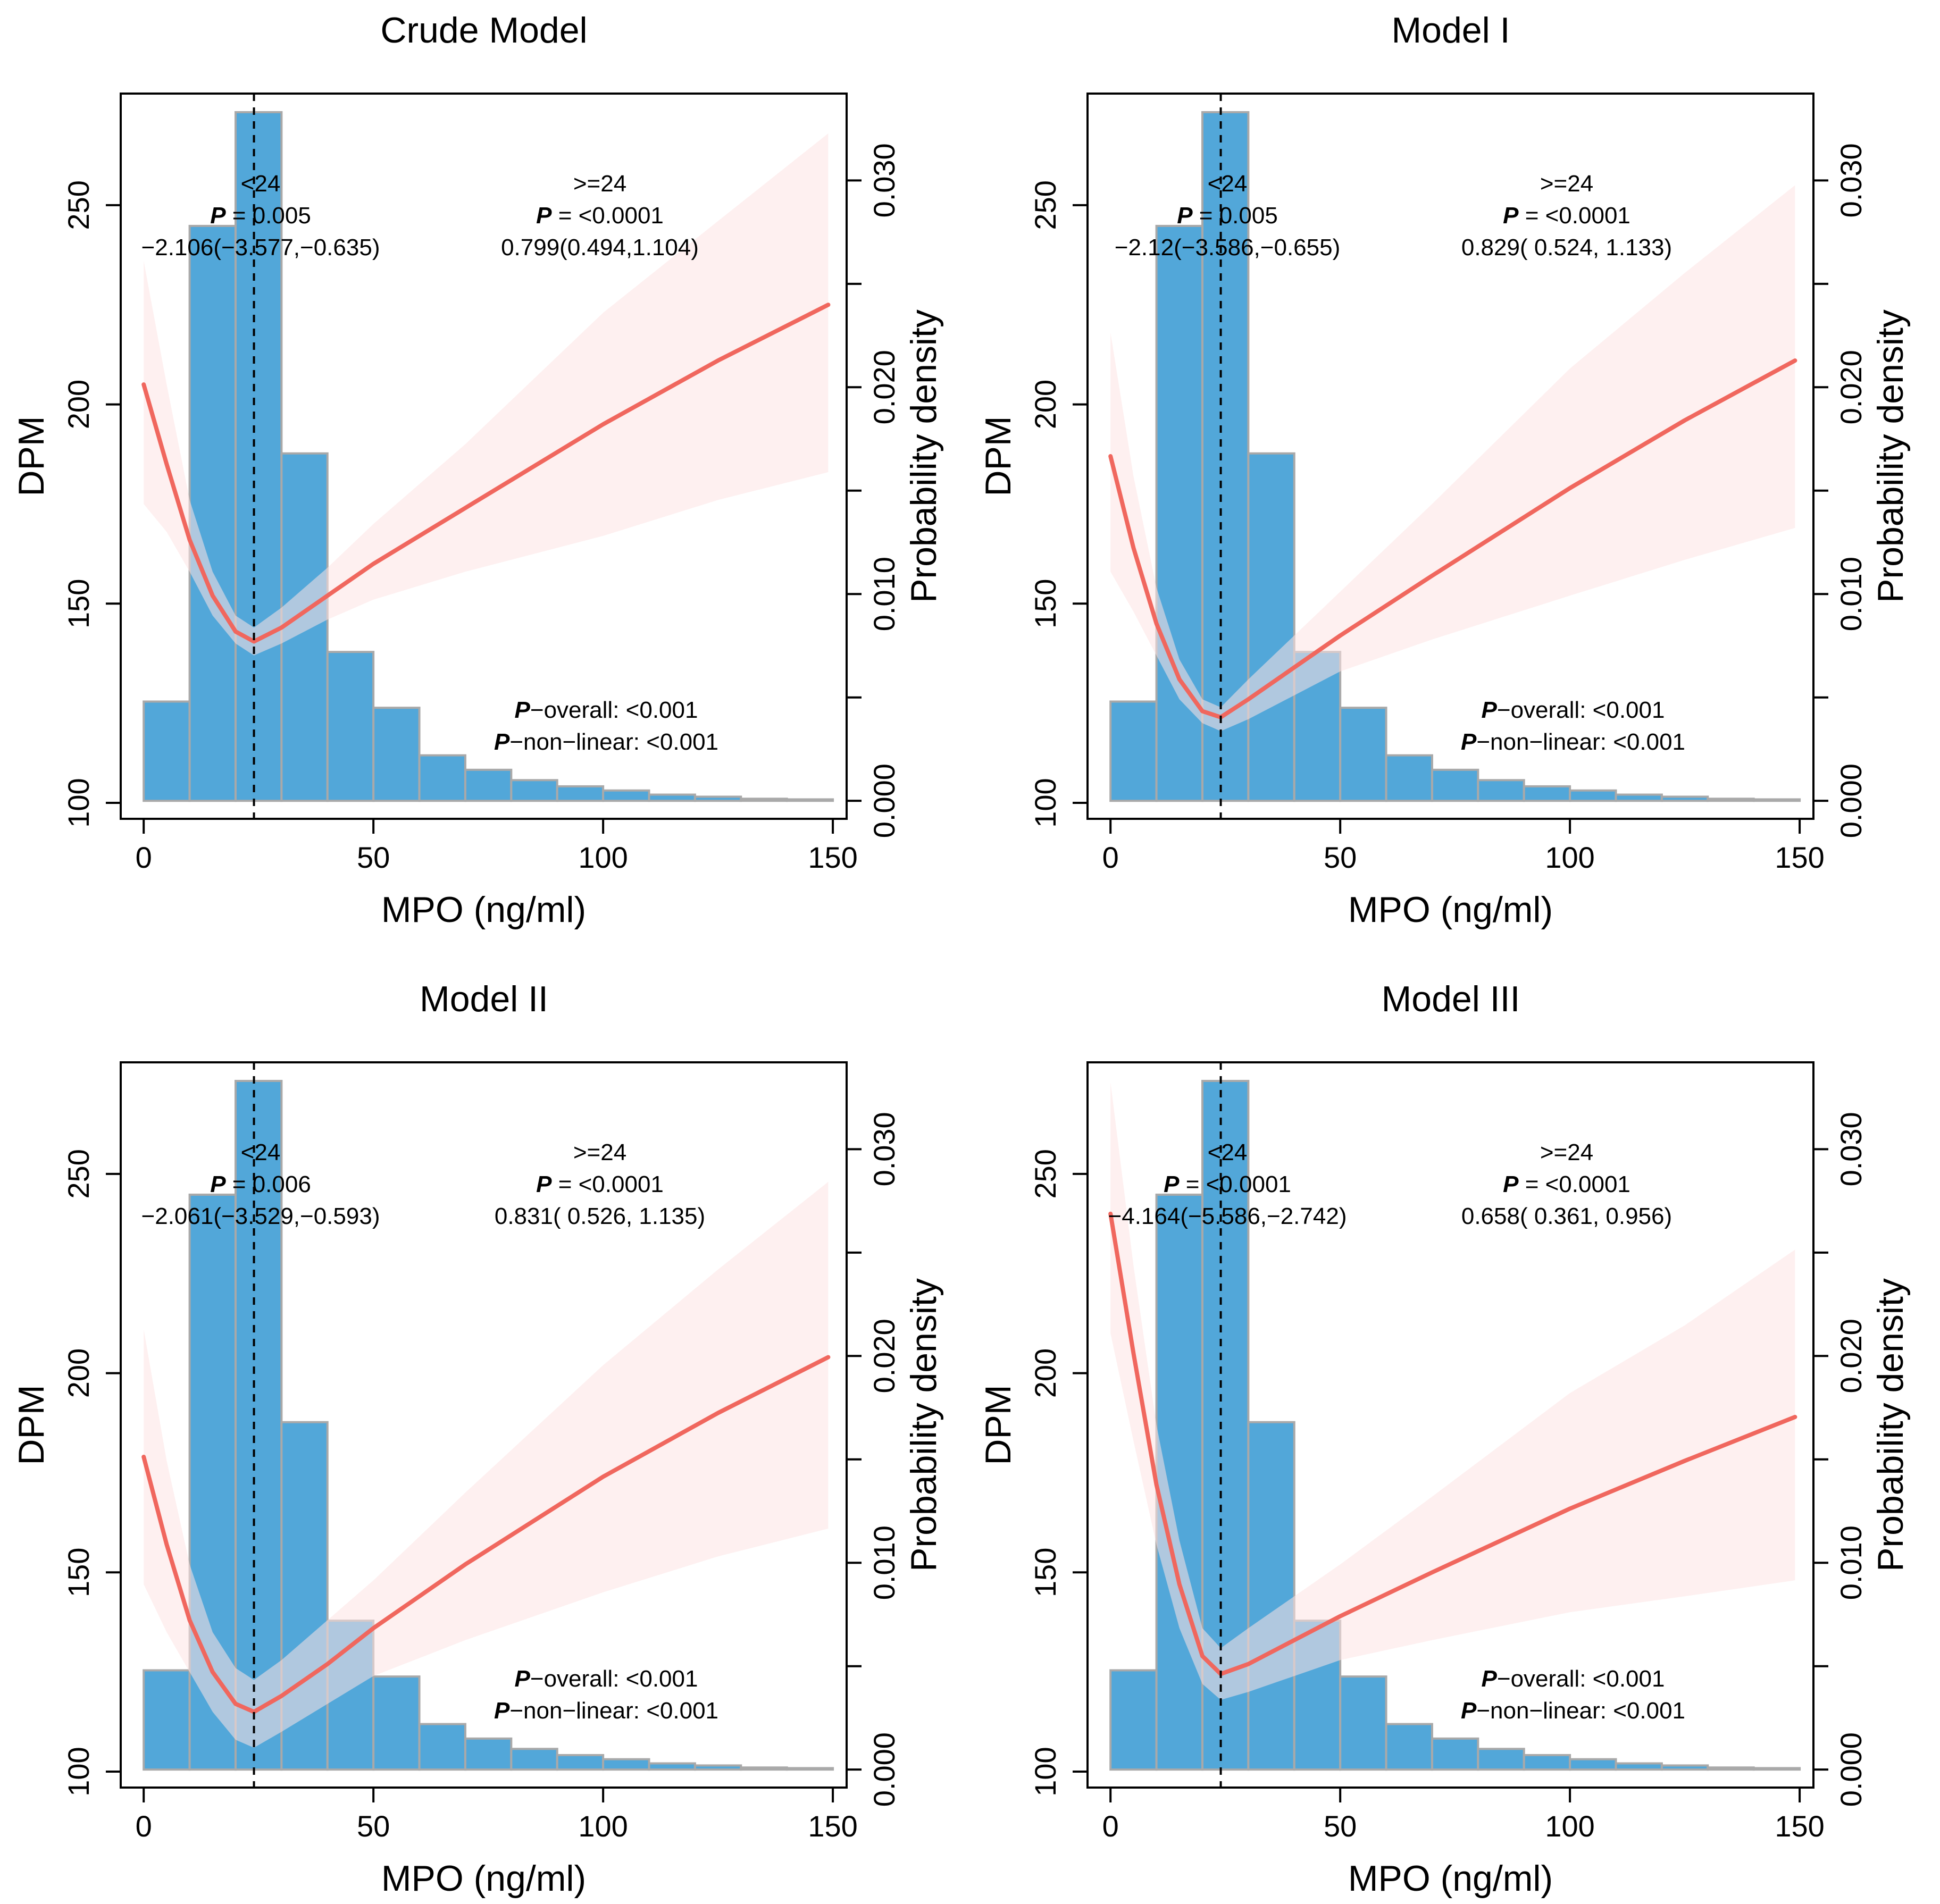 The width and height of the screenshot is (1940, 1904). What do you see at coordinates (1227, 1216) in the screenshot?
I see `left-estimate: −4.164(−5.586,−2.742)` at bounding box center [1227, 1216].